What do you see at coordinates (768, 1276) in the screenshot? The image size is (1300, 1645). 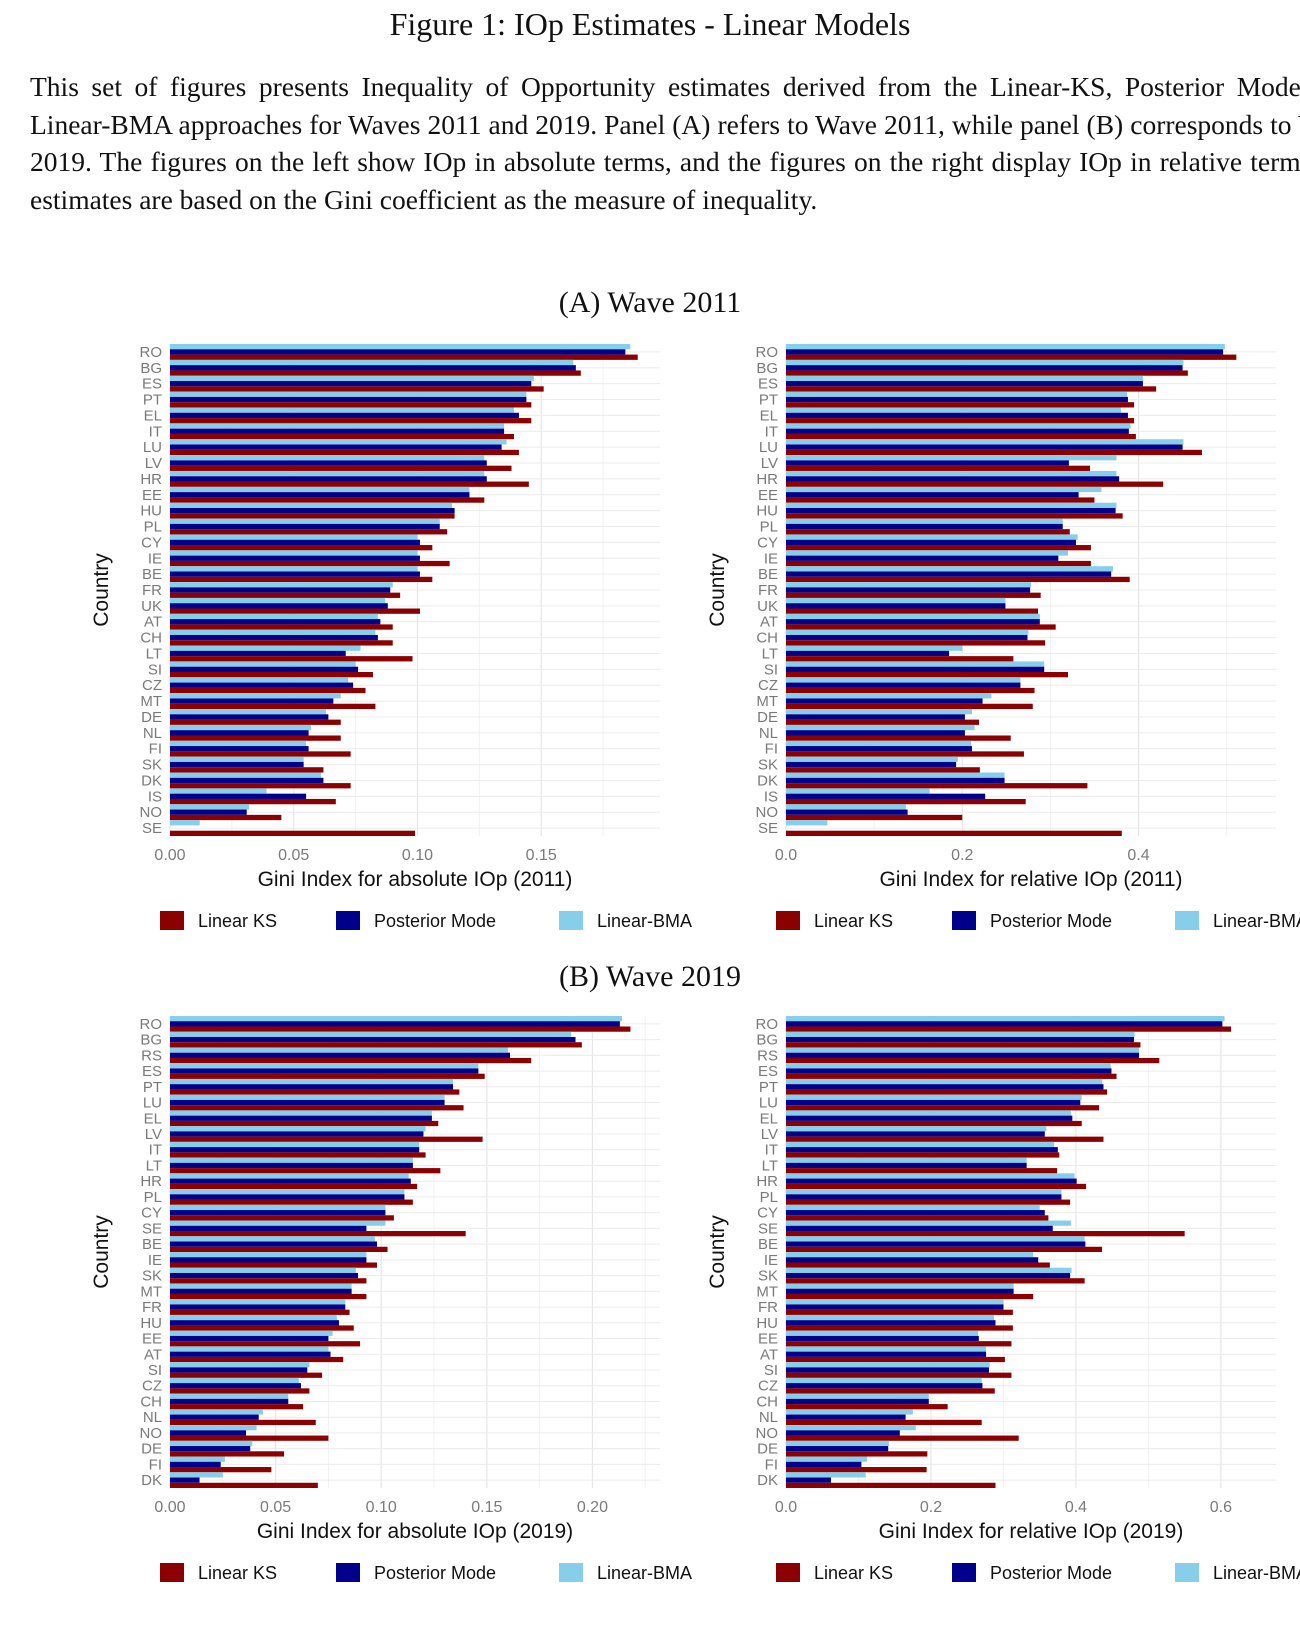 I see `y-tick-label-sk: SK` at bounding box center [768, 1276].